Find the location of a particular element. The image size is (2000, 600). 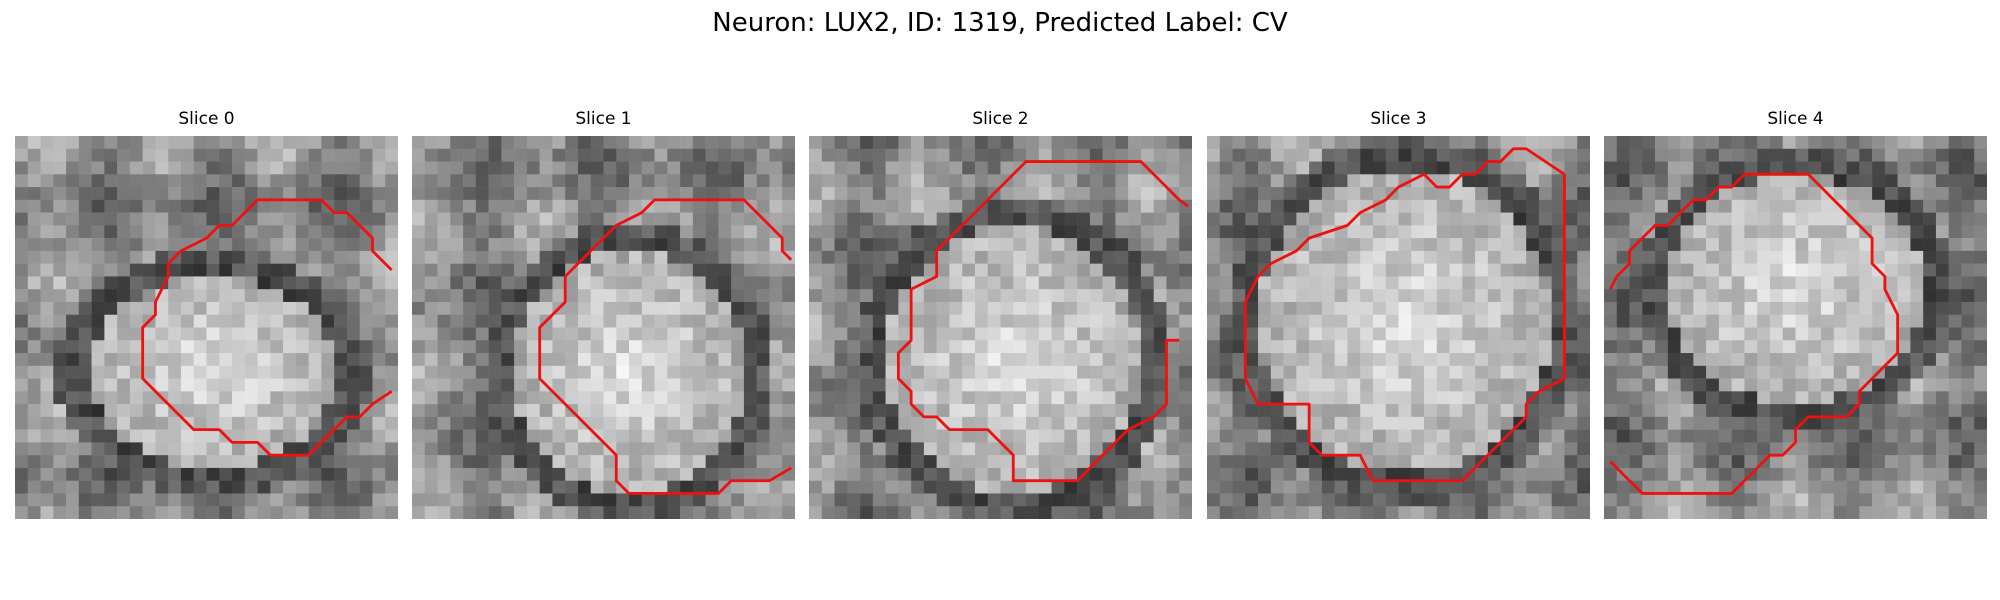

slice-title: Slice 1 is located at coordinates (603, 119).